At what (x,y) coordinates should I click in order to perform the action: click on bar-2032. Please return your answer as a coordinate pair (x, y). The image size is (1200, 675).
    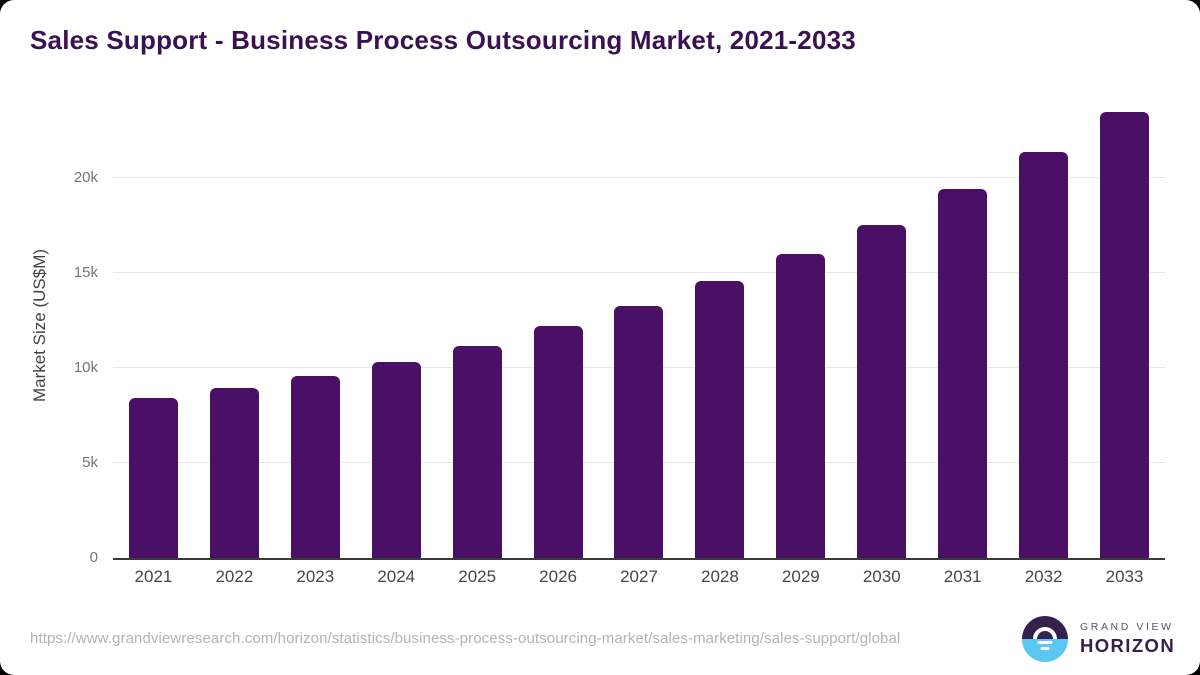
    Looking at the image, I should click on (1044, 355).